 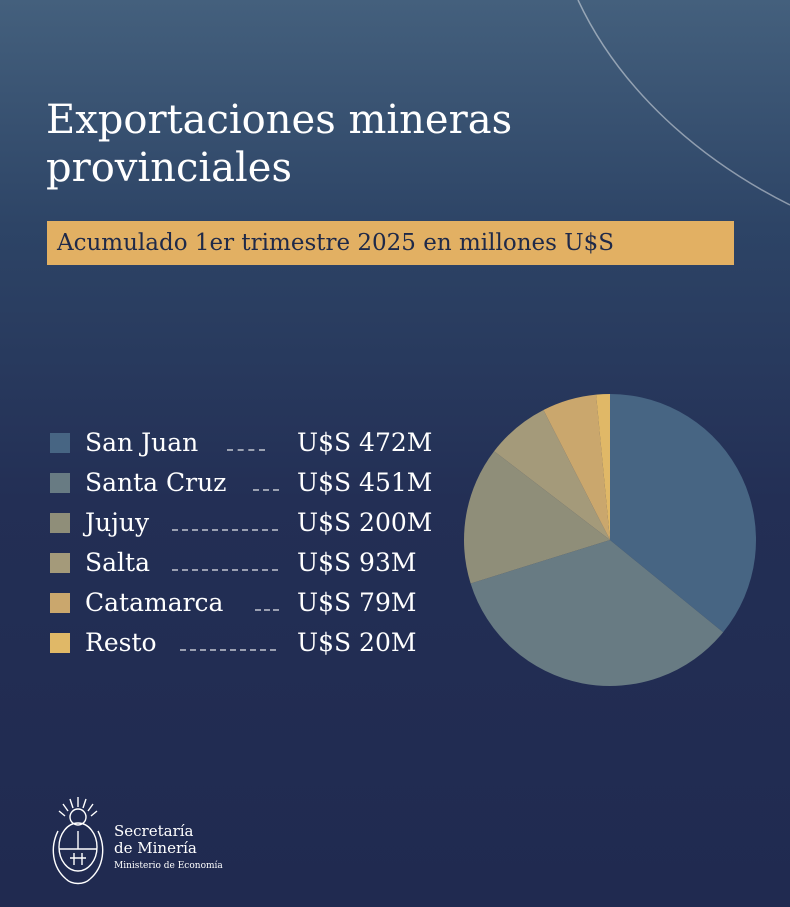 What do you see at coordinates (260, 483) in the screenshot?
I see `legend-item: Santa Cruz U$S 451M` at bounding box center [260, 483].